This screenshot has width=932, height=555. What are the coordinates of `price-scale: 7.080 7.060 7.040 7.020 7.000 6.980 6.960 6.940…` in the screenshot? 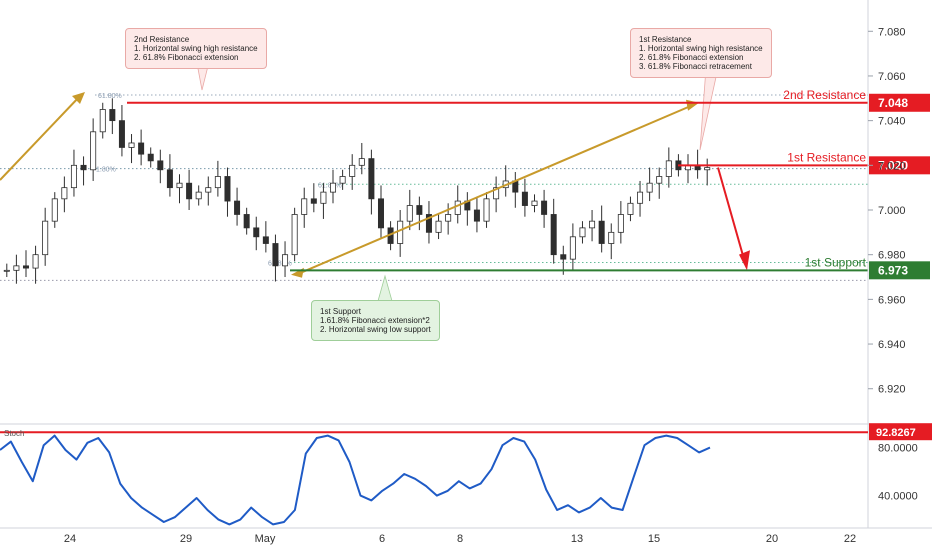 It's located at (886, 264).